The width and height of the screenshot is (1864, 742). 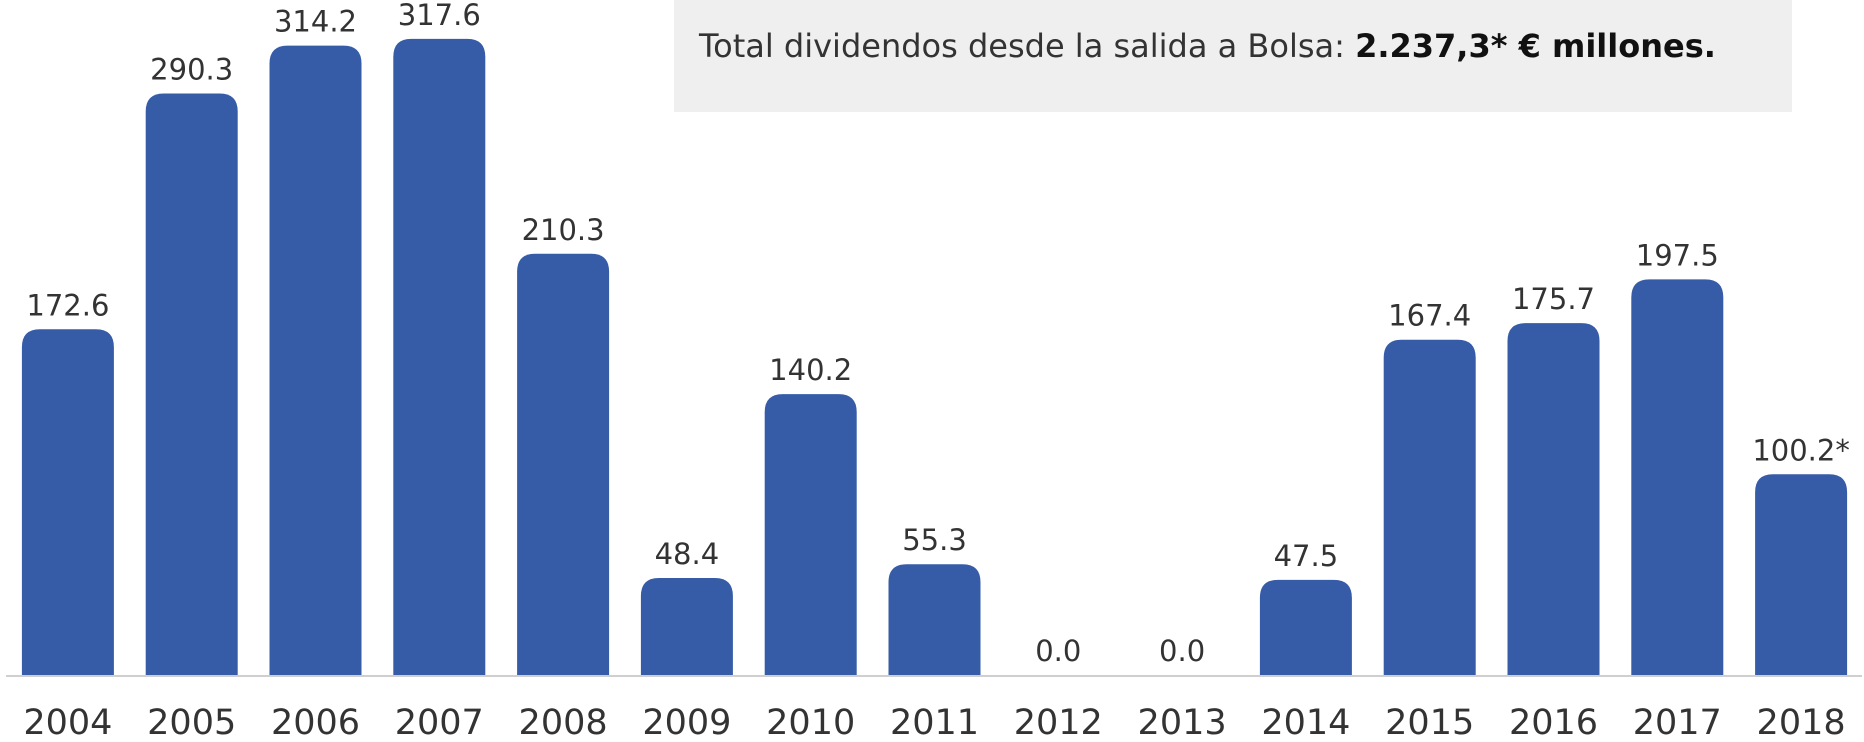 I want to click on x-tick-label: 2006, so click(x=315, y=722).